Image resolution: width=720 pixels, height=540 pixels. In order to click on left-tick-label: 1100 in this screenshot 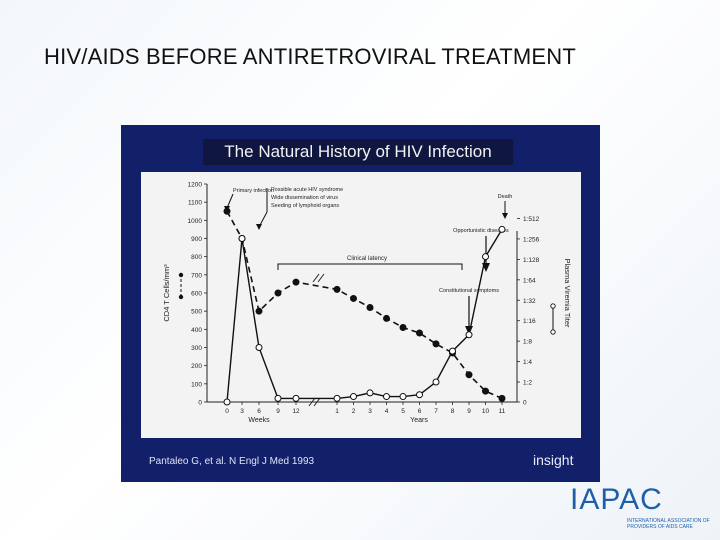, I will do `click(195, 203)`.